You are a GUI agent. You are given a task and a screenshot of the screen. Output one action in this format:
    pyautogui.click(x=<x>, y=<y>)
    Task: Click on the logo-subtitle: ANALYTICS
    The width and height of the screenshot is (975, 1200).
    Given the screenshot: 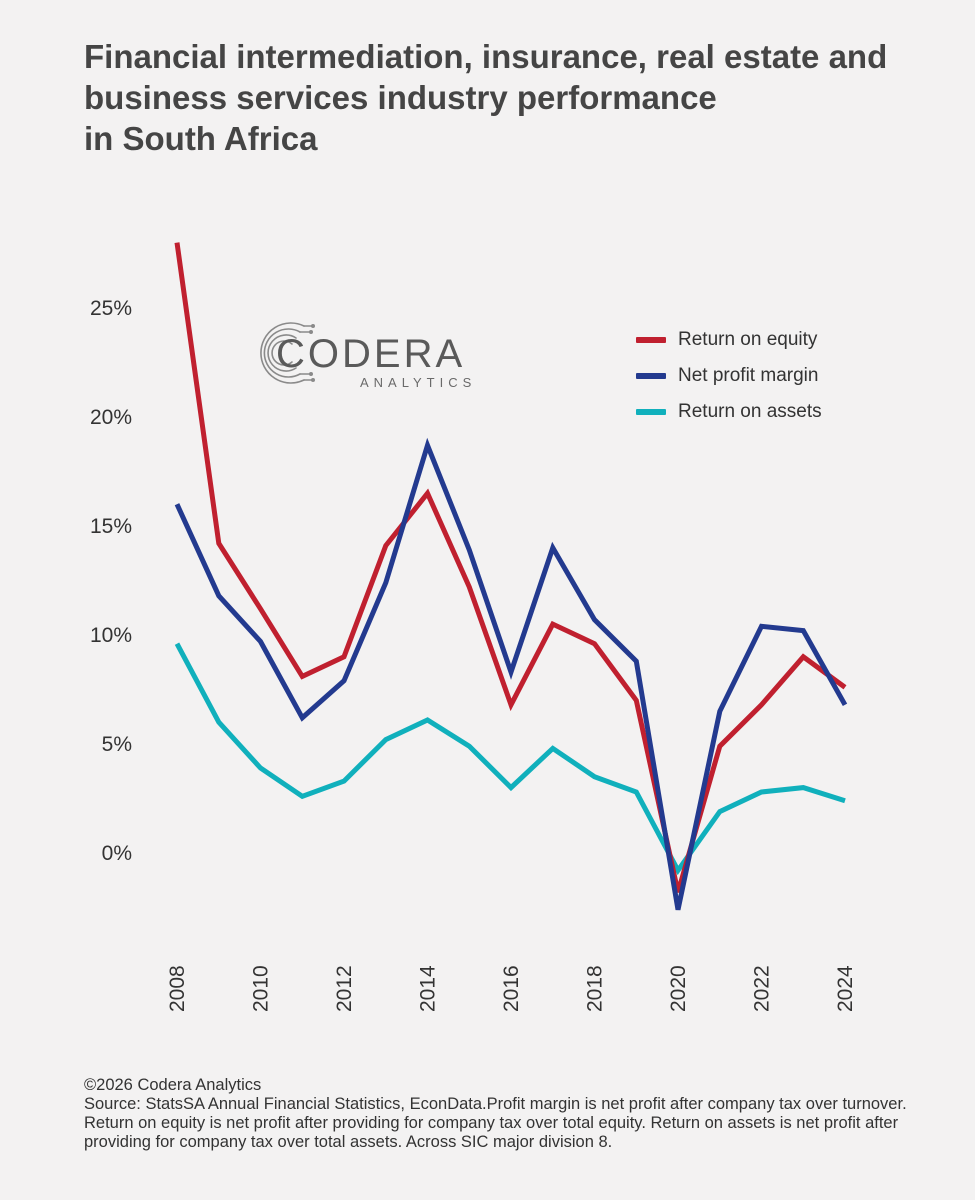 What is the action you would take?
    pyautogui.click(x=418, y=382)
    